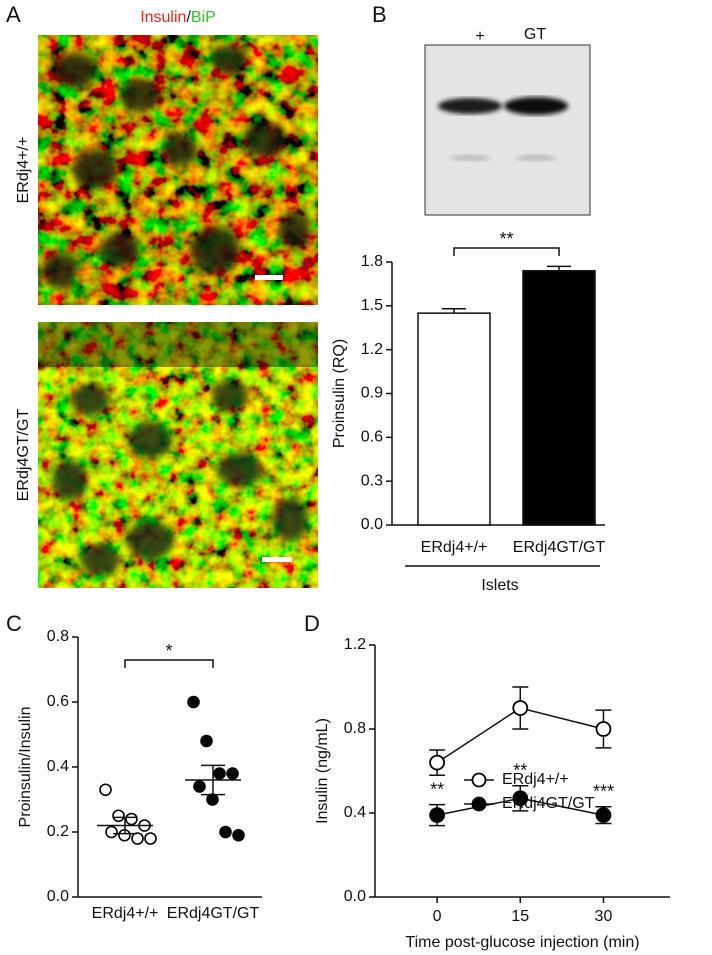  I want to click on significance-label: *, so click(168, 651).